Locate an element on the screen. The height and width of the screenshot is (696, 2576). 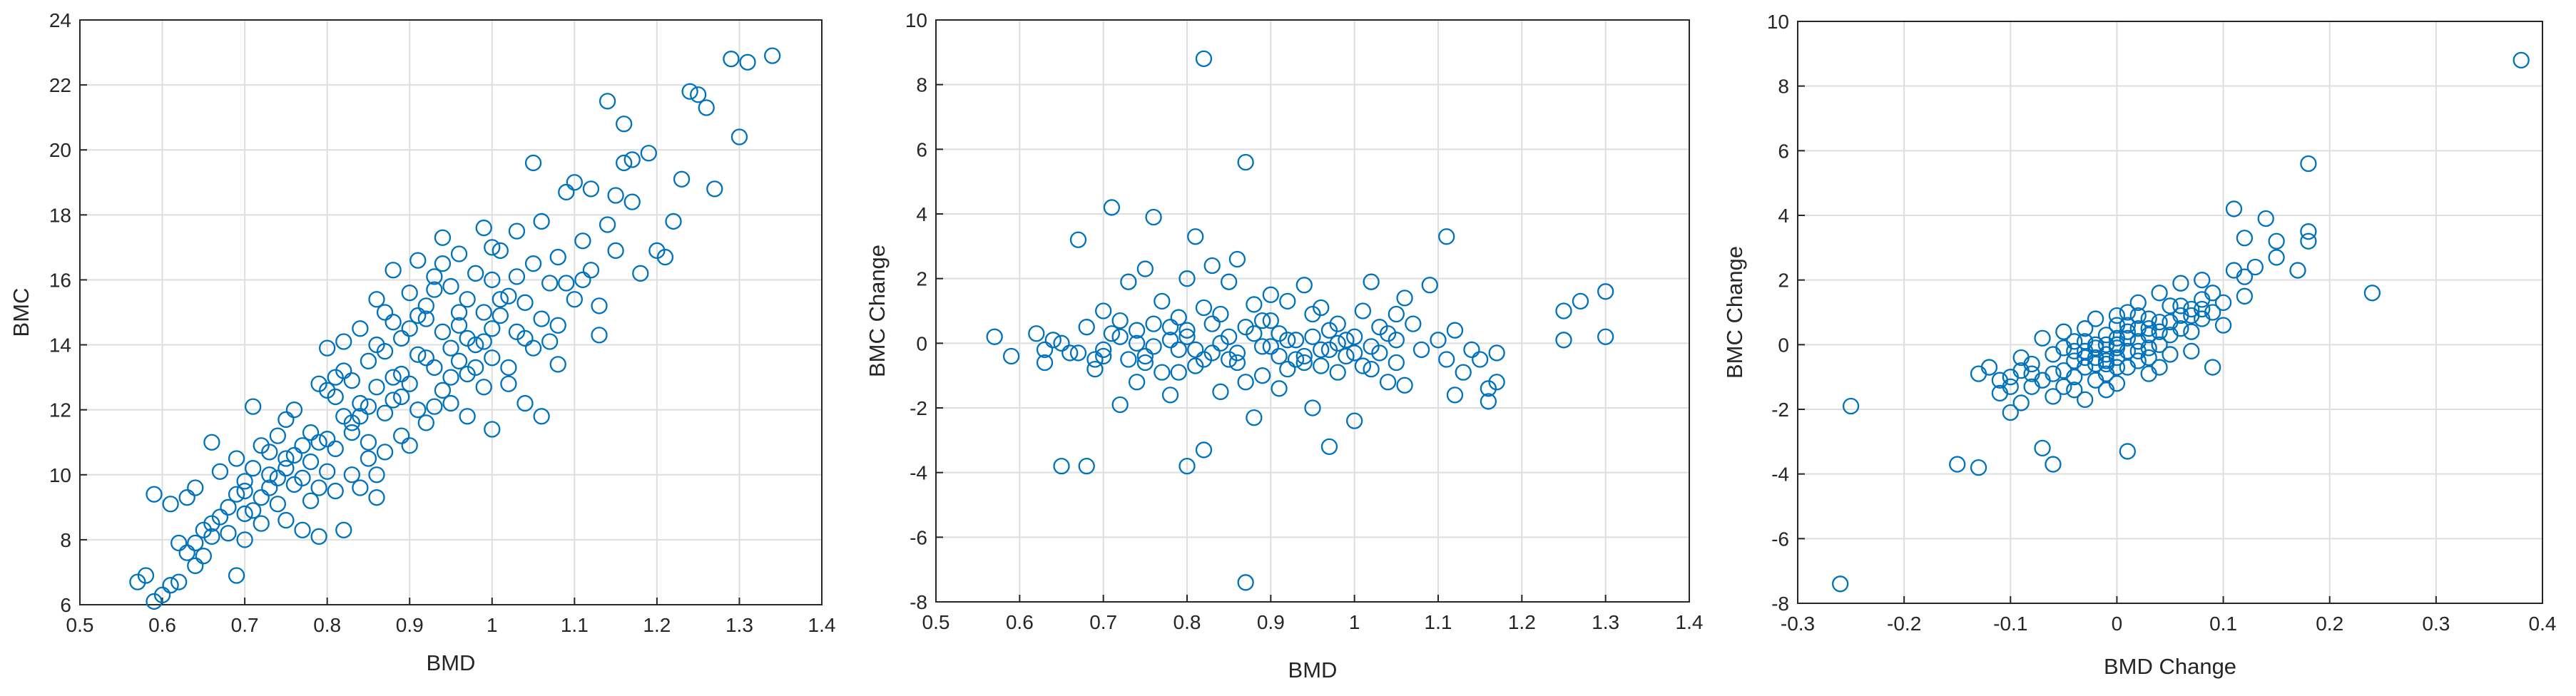
y-tick-label: 6 is located at coordinates (921, 149).